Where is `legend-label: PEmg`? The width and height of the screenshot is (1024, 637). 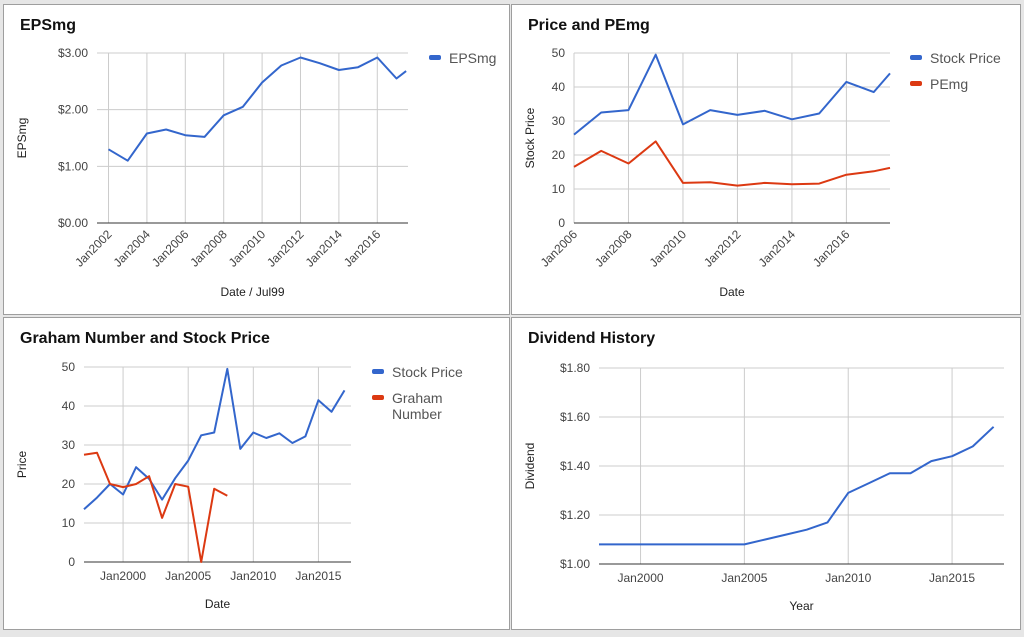
legend-label: PEmg is located at coordinates (949, 84).